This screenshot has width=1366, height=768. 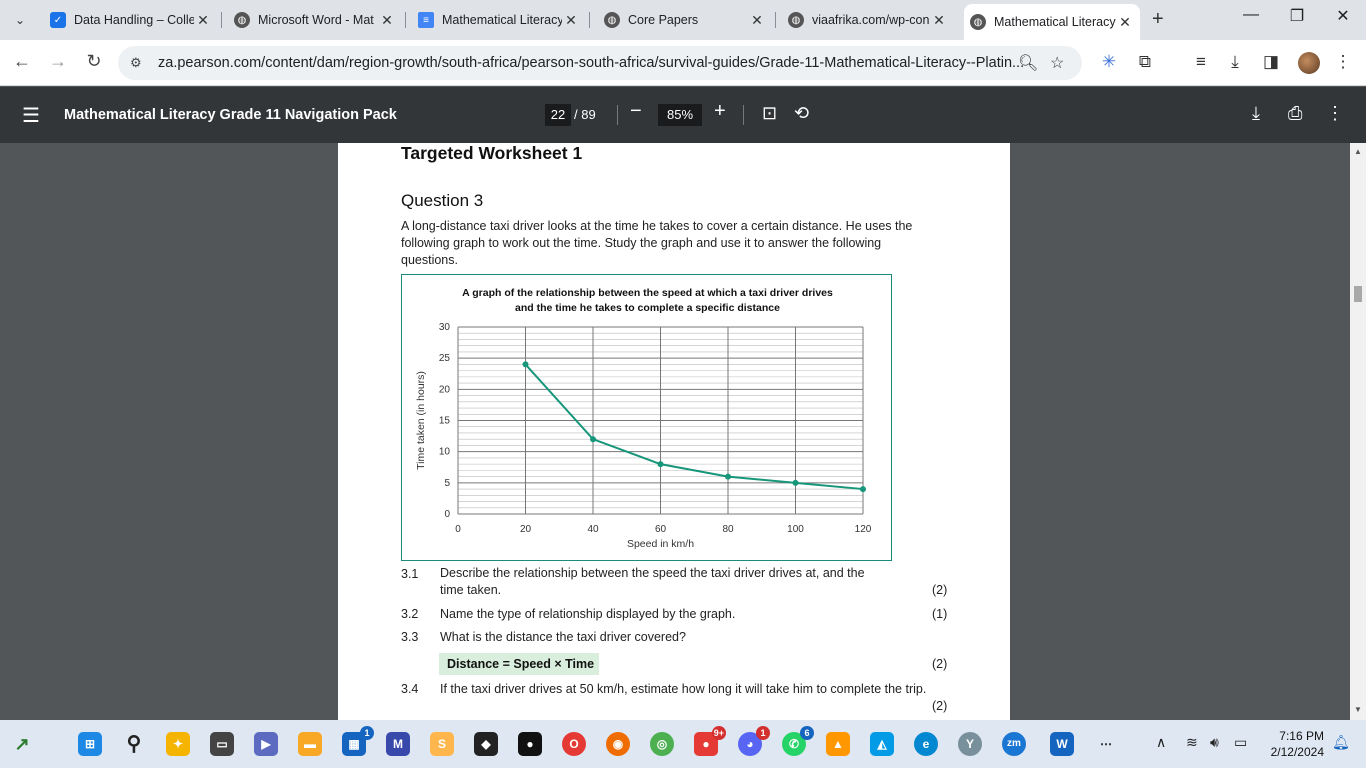 What do you see at coordinates (802, 113) in the screenshot?
I see `rotate-icon: ⟲` at bounding box center [802, 113].